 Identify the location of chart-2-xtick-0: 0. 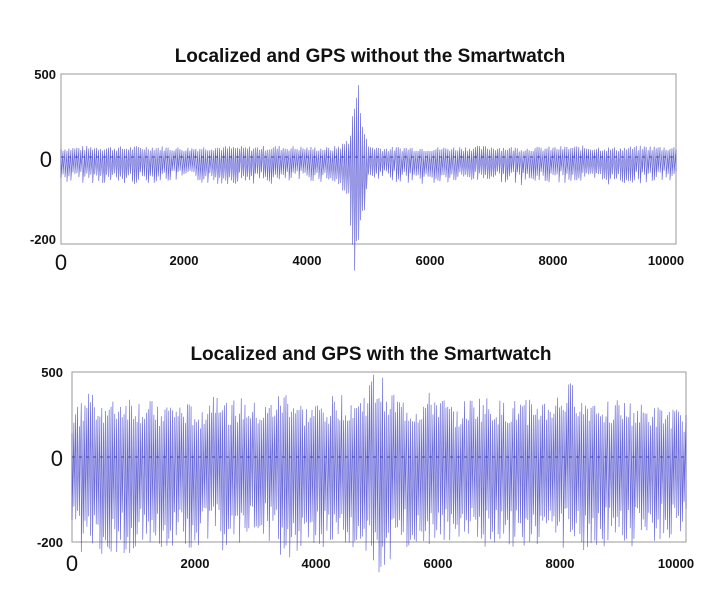
(72, 563).